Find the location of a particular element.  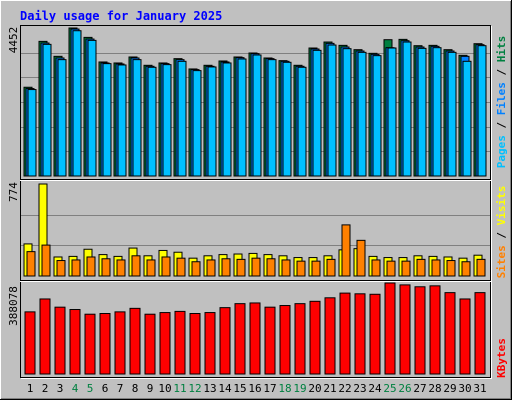

middle-ymax-label: 774 is located at coordinates (13, 192).